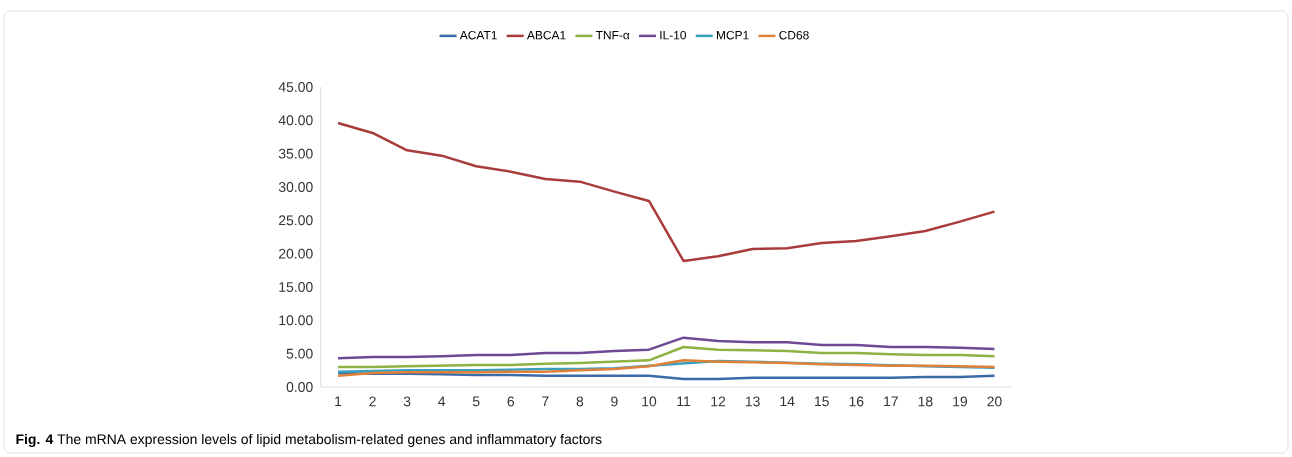 Image resolution: width=1292 pixels, height=457 pixels. What do you see at coordinates (296, 320) in the screenshot?
I see `y-tick-label: 10.00` at bounding box center [296, 320].